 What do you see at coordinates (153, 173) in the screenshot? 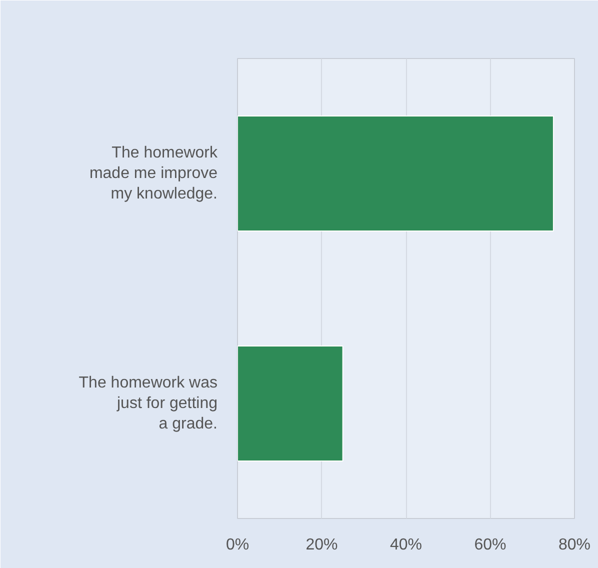
I see `y-tick-label: The homework made me improve my knowledge.` at bounding box center [153, 173].